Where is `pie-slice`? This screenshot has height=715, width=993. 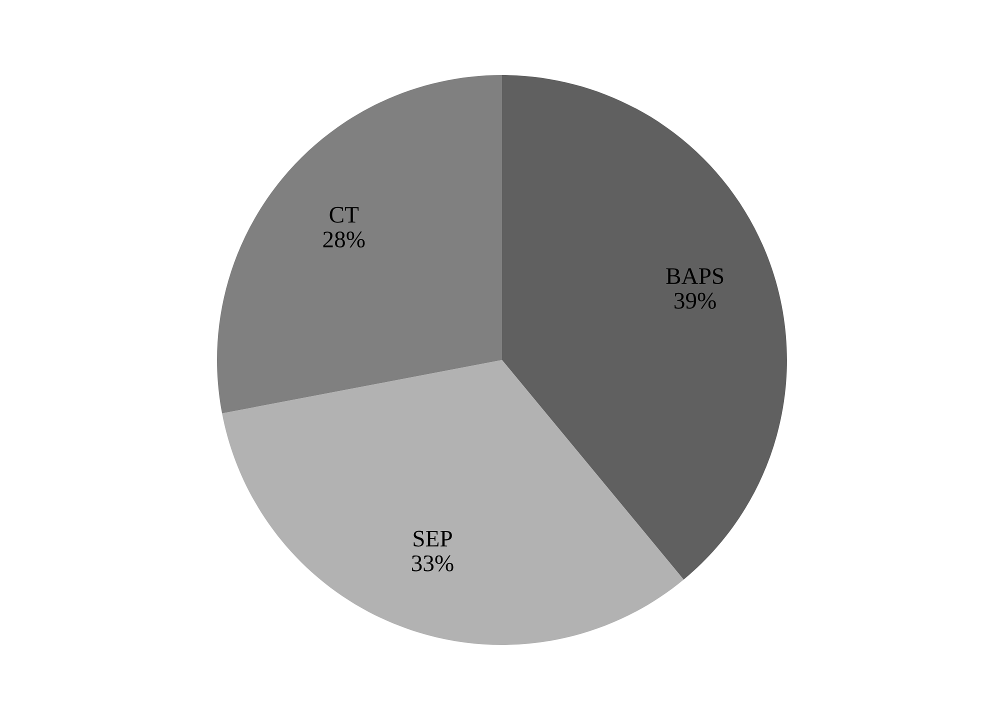
pie-slice is located at coordinates (359, 244).